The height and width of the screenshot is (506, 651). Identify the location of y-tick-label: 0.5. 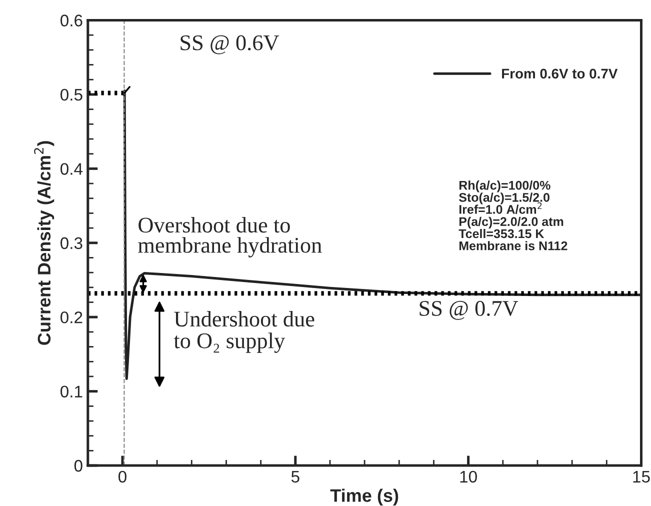
(71, 94).